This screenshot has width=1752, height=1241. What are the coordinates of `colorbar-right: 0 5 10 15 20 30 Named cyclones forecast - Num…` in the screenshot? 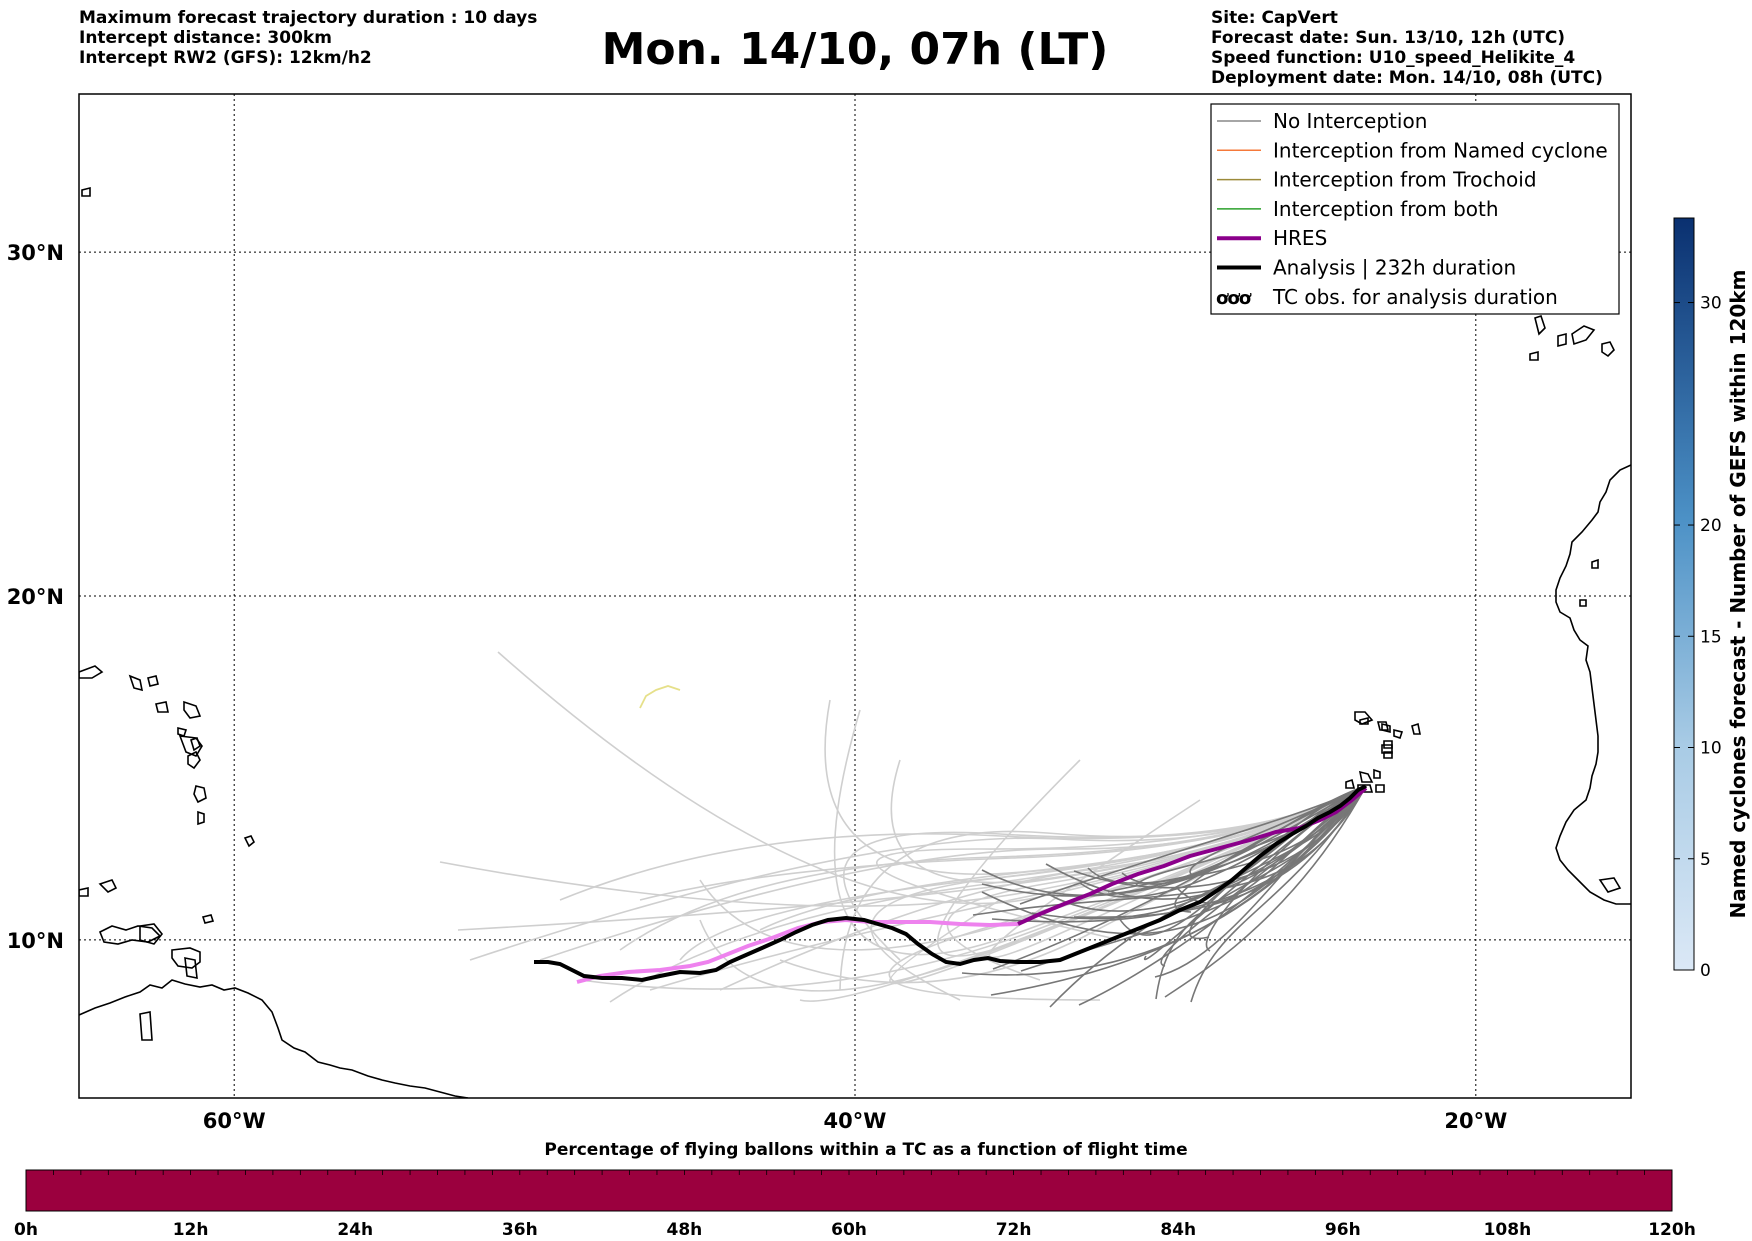 It's located at (1711, 599).